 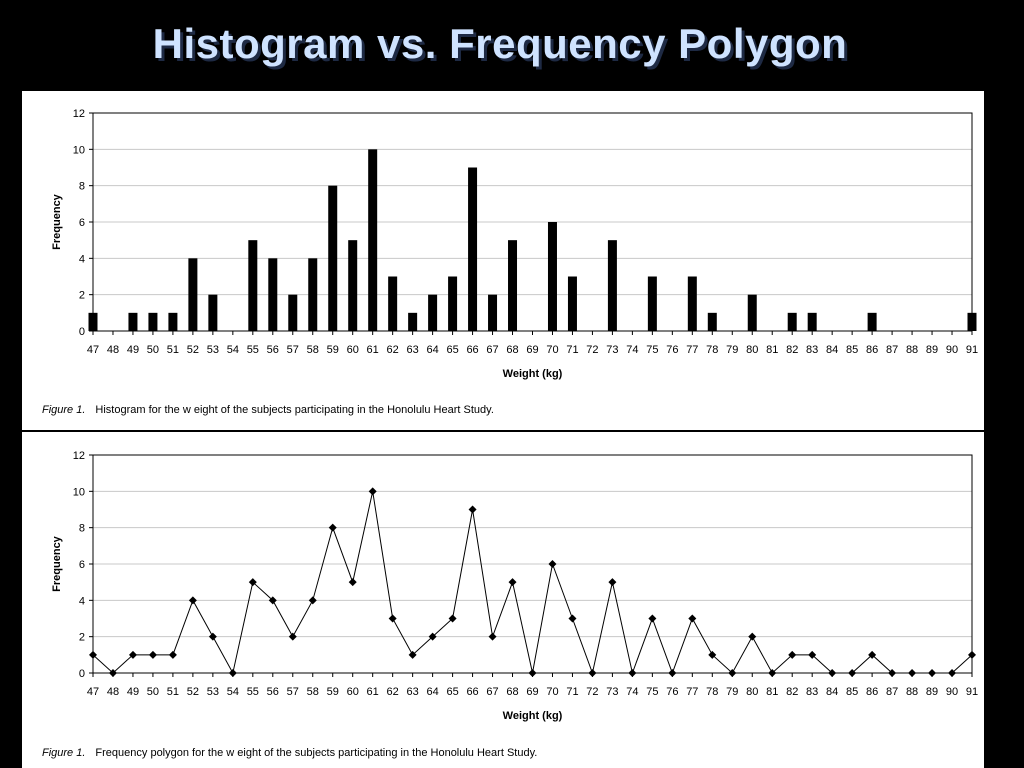 I want to click on polygon-x-tick-label: 50, so click(x=153, y=692).